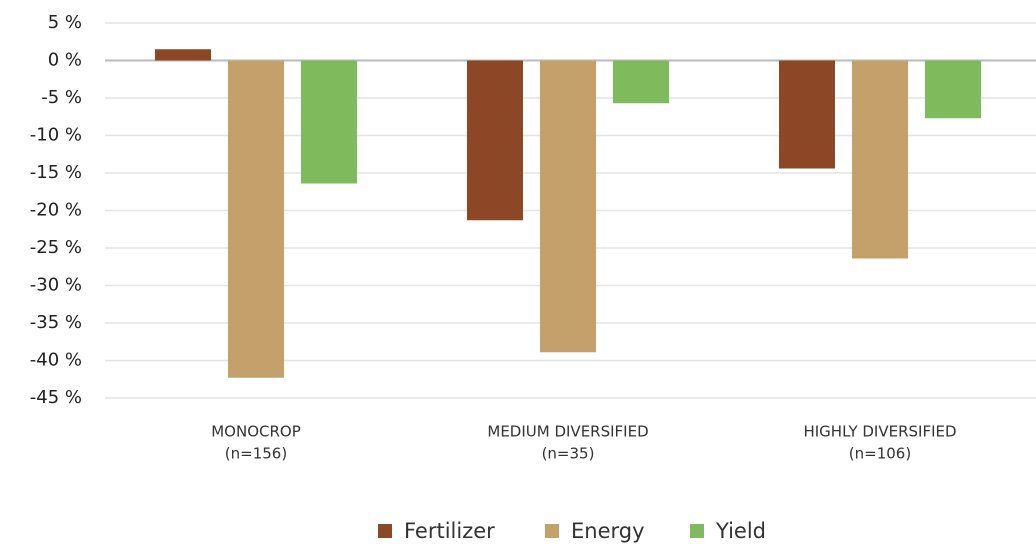 This screenshot has width=1036, height=544. I want to click on y-tick-label: -25 %, so click(56, 247).